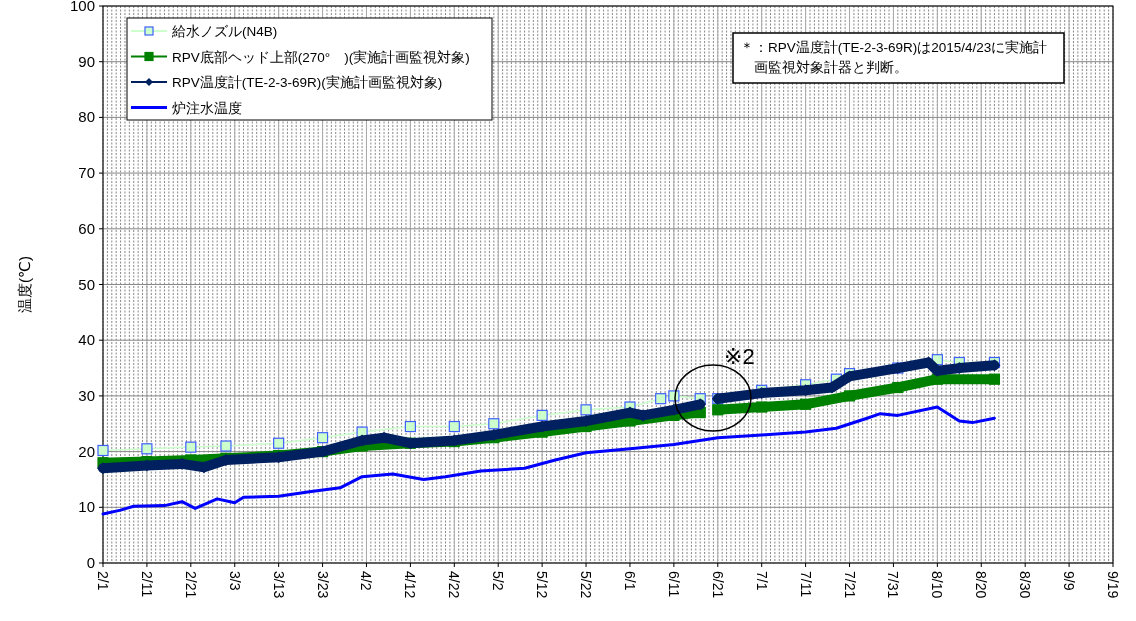 The height and width of the screenshot is (621, 1136). I want to click on legend-label: RPV底部ヘッド上部(270° )(実施計画監視対象), so click(321, 57).